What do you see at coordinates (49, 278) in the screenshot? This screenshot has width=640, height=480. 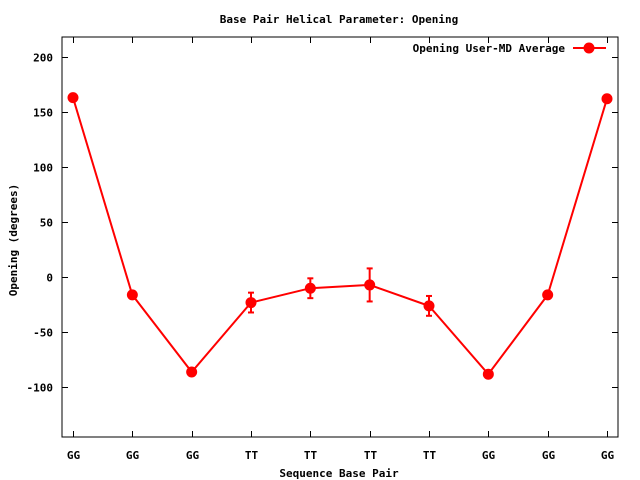 I see `y-tick-label: 0` at bounding box center [49, 278].